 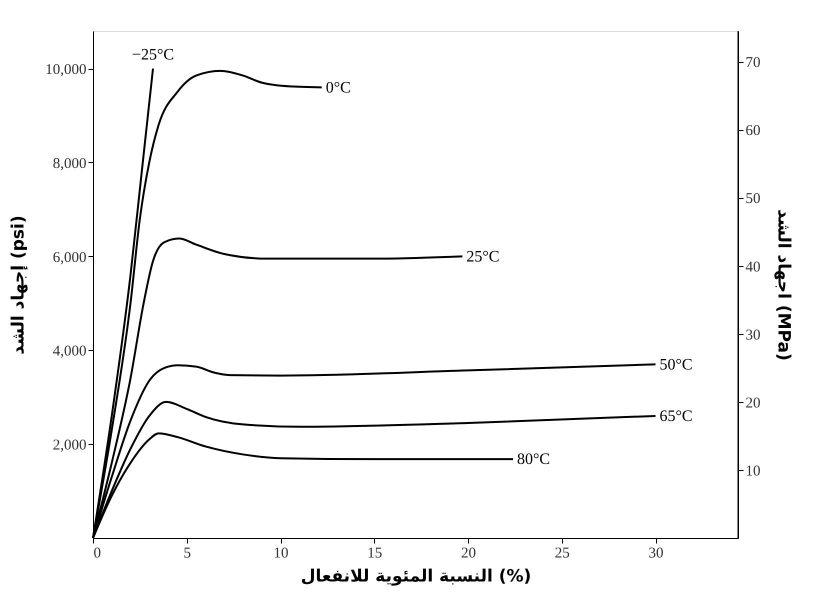 I want to click on y-tick-label: 2,000, so click(x=69, y=446).